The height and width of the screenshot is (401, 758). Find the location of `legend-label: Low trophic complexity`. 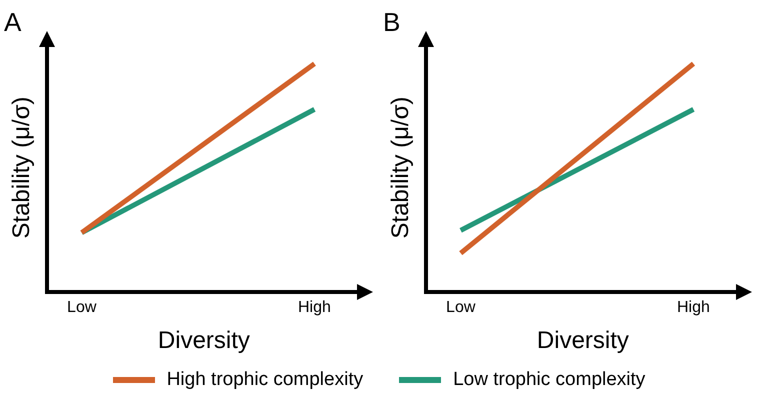

legend-label: Low trophic complexity is located at coordinates (549, 380).